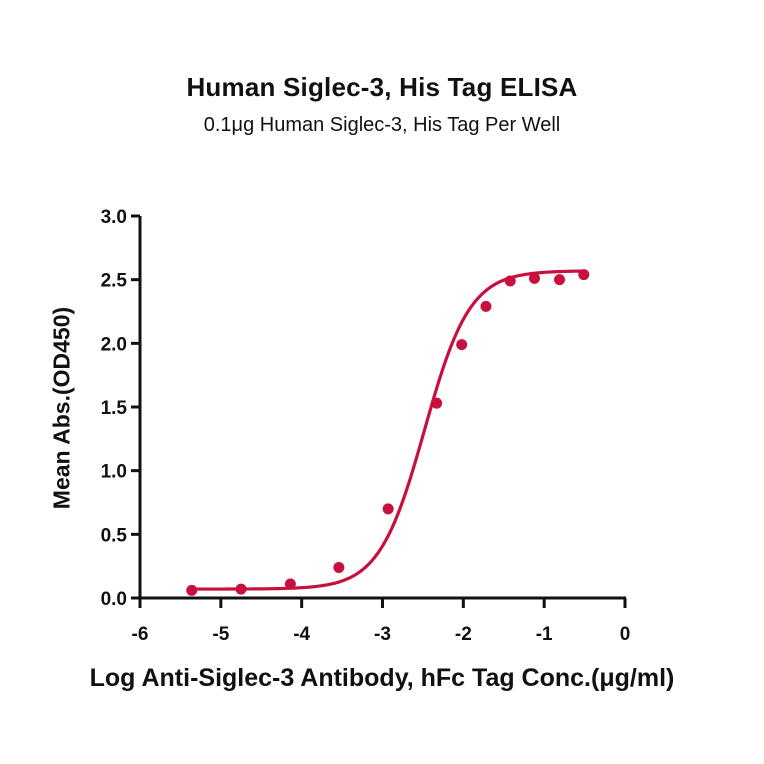 The image size is (764, 764). Describe the element at coordinates (463, 634) in the screenshot. I see `x-tick-label: -2` at that location.